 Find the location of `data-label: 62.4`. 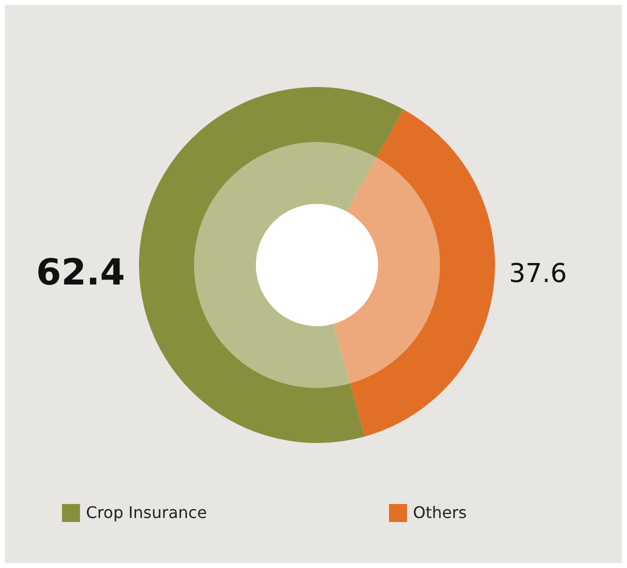

data-label: 62.4 is located at coordinates (80, 273).